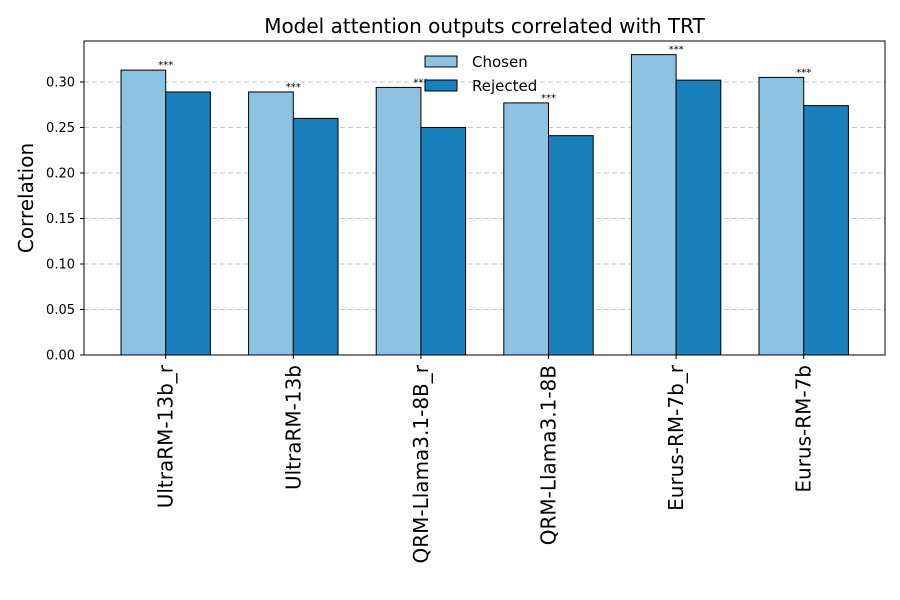 The width and height of the screenshot is (900, 600). What do you see at coordinates (676, 437) in the screenshot?
I see `x-tick-label: Eurus-RM-7b_r` at bounding box center [676, 437].